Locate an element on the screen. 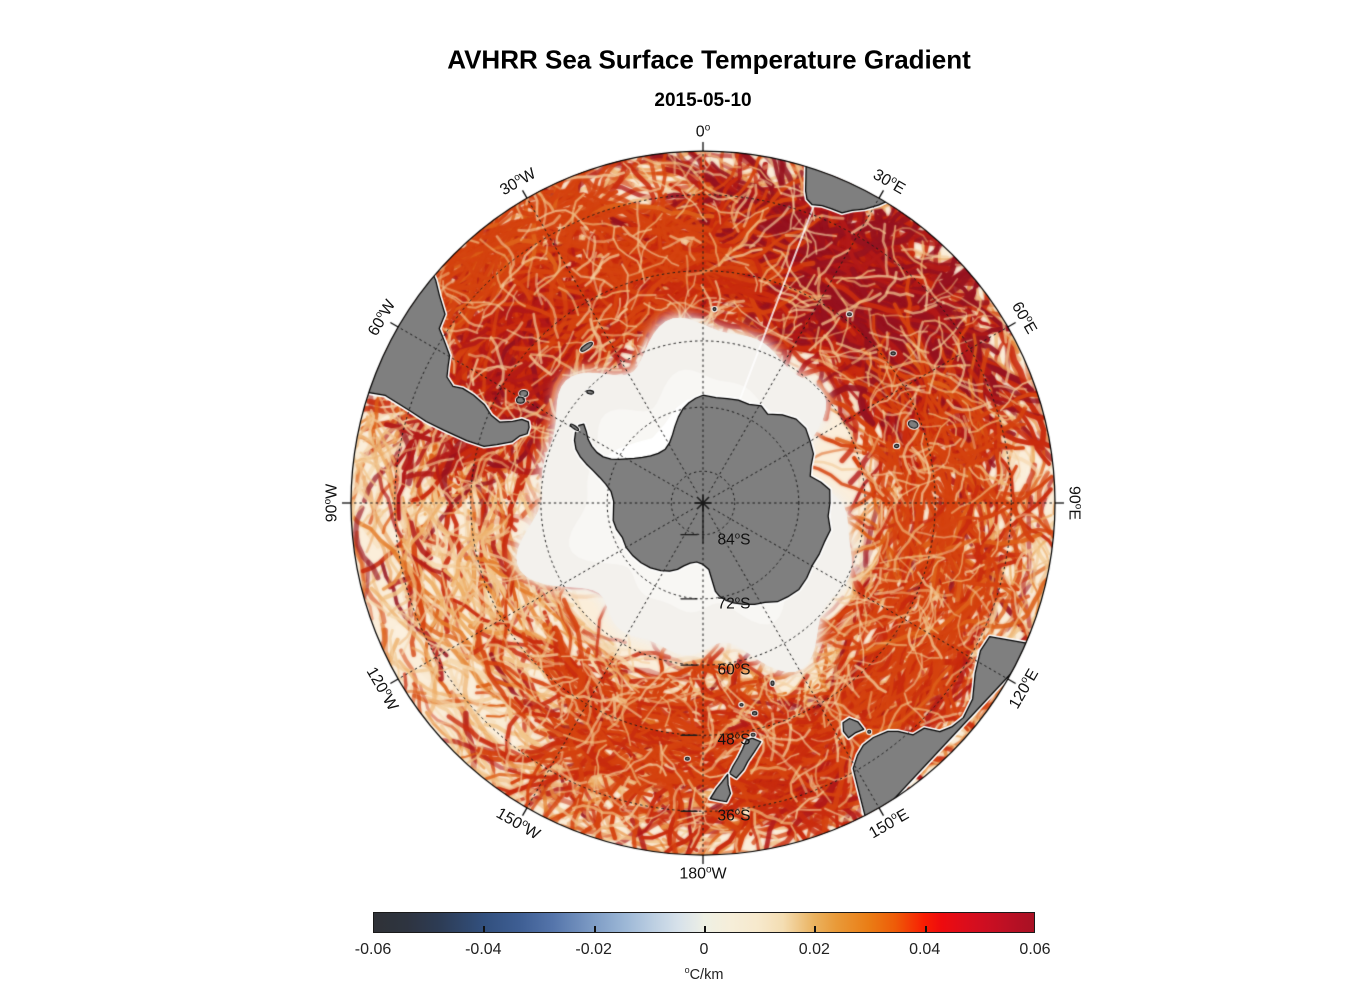 The image size is (1356, 1000). parallel-label-84S: 84oS is located at coordinates (734, 539).